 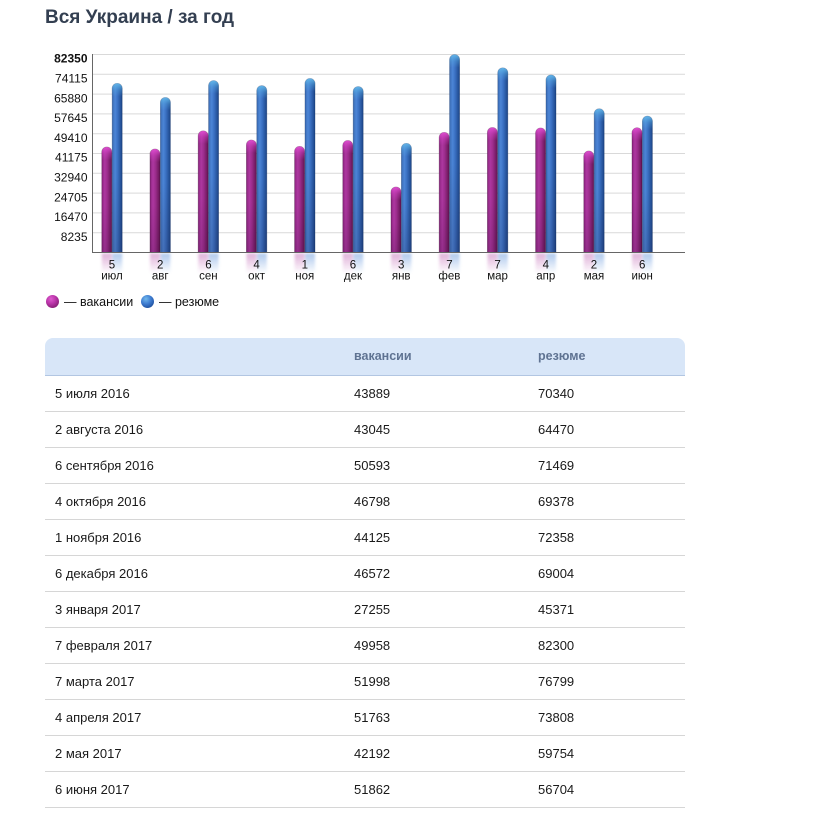 What do you see at coordinates (195, 717) in the screenshot?
I see `date-cell: 4 апреля 2017` at bounding box center [195, 717].